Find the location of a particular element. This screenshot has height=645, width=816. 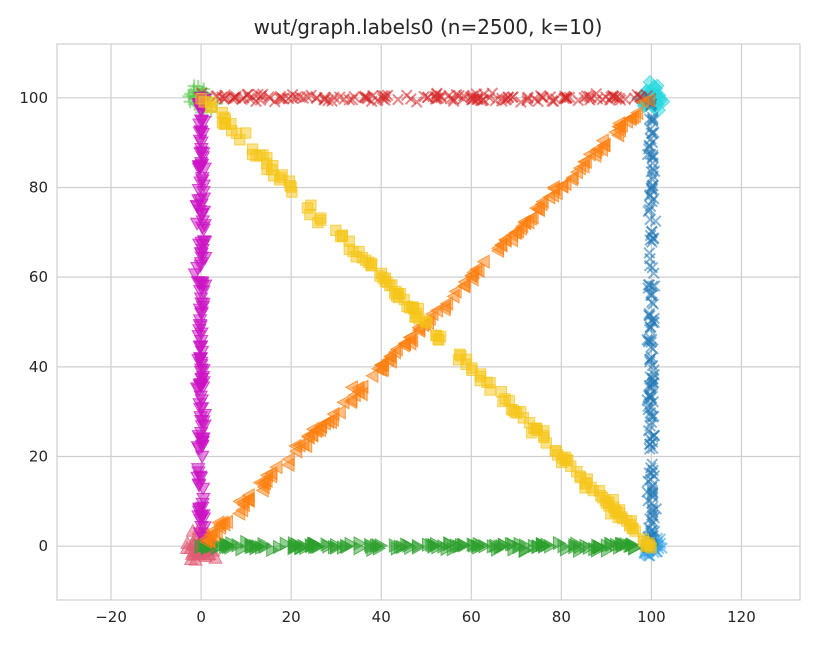

y-axis-ticks: 0 20 40 60 80 100 is located at coordinates (33, 322).